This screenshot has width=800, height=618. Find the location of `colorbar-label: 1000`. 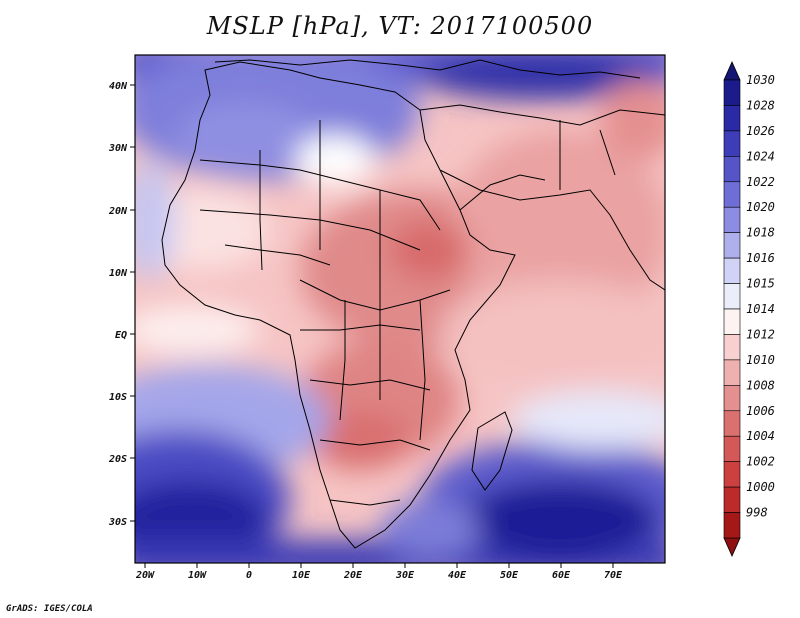

colorbar-label: 1000 is located at coordinates (760, 487).